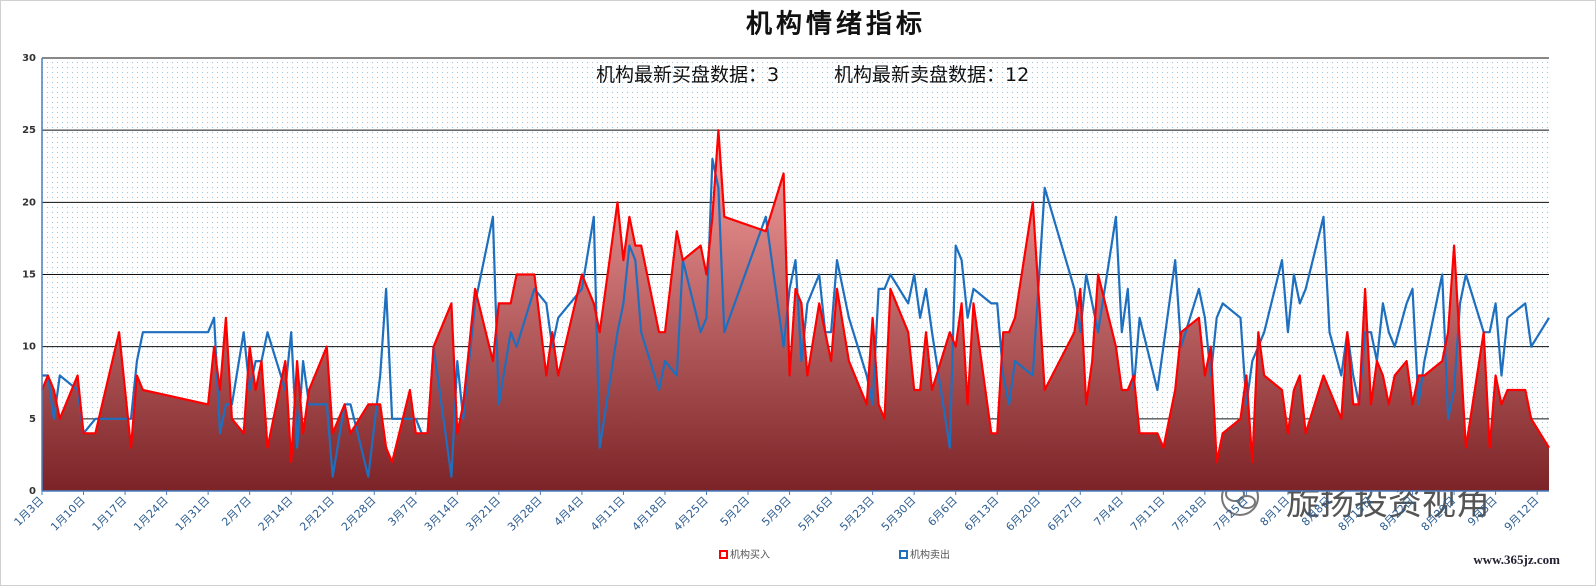 Image resolution: width=1596 pixels, height=586 pixels. I want to click on annotations: 机构最新买盘数据：3 机构最新卖盘数据：12, so click(812, 75).